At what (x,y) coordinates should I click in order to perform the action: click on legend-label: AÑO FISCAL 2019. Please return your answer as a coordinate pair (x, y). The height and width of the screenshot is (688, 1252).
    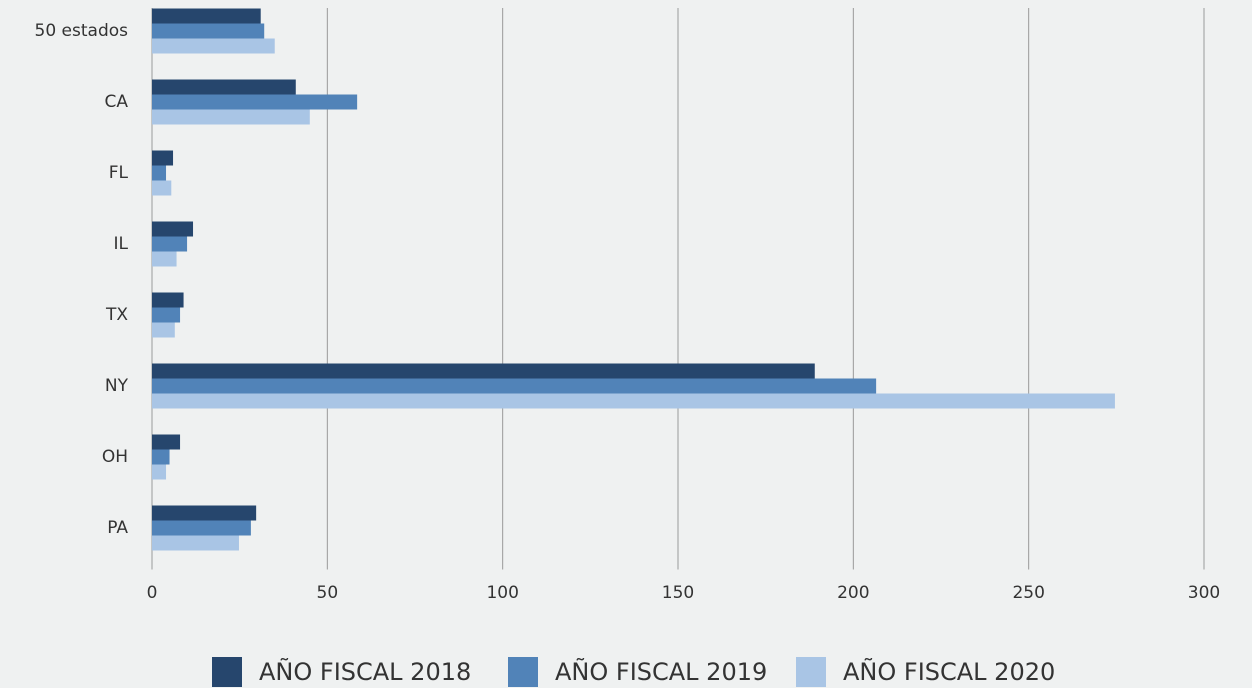
    Looking at the image, I should click on (661, 671).